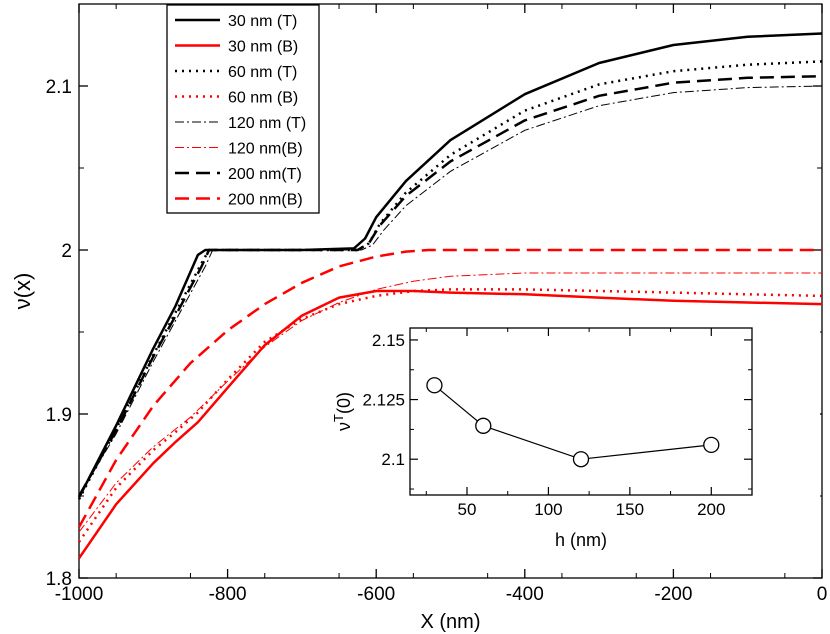 The width and height of the screenshot is (830, 634). I want to click on y-axis-label: ν(x), so click(22, 291).